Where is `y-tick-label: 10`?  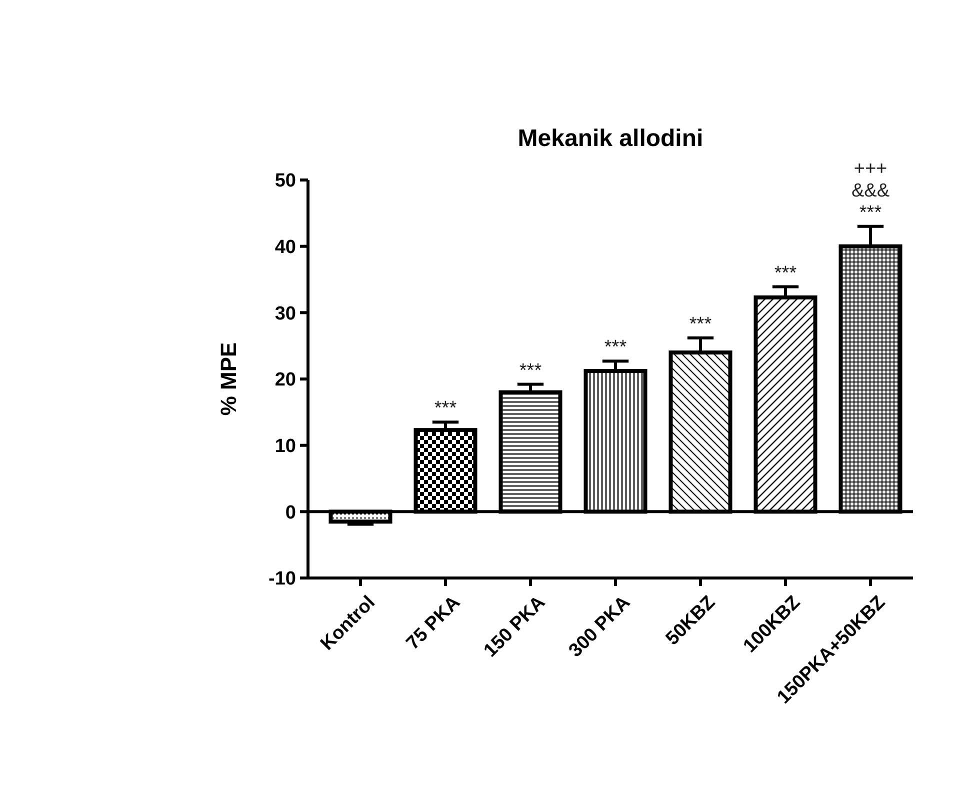 y-tick-label: 10 is located at coordinates (285, 446).